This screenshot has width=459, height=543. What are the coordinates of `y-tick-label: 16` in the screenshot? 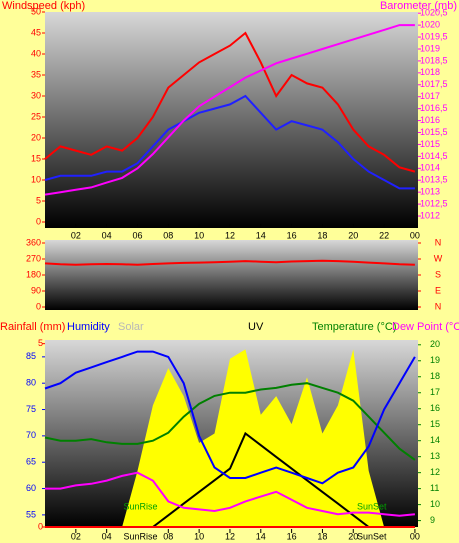 It's located at (435, 408).